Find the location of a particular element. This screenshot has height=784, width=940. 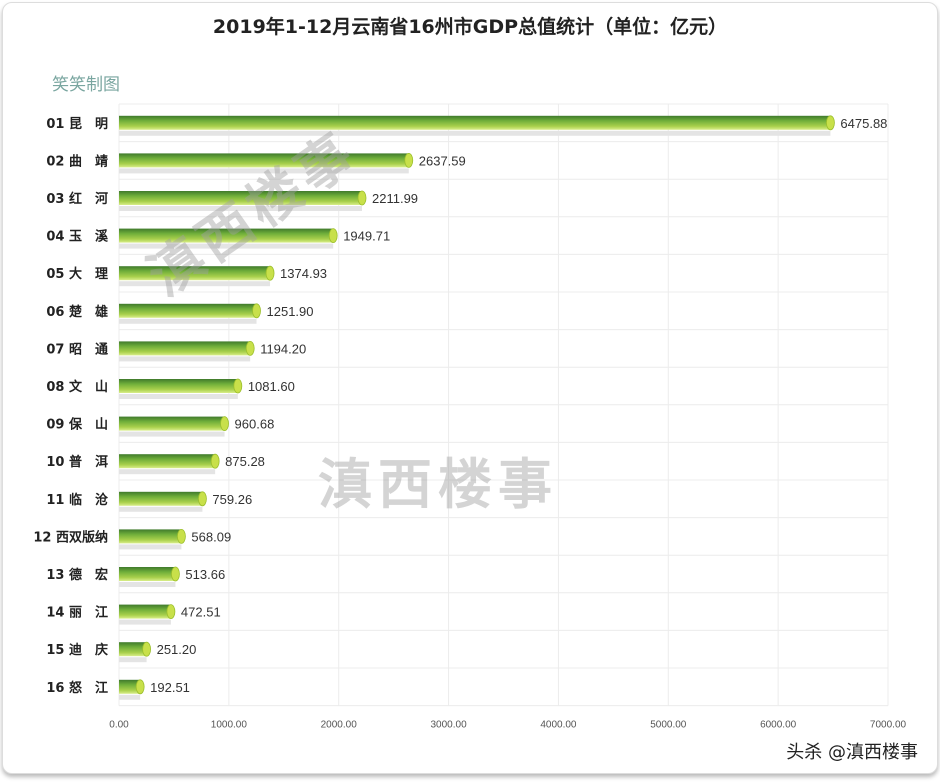

category-label: 09 保 山 is located at coordinates (77, 425).